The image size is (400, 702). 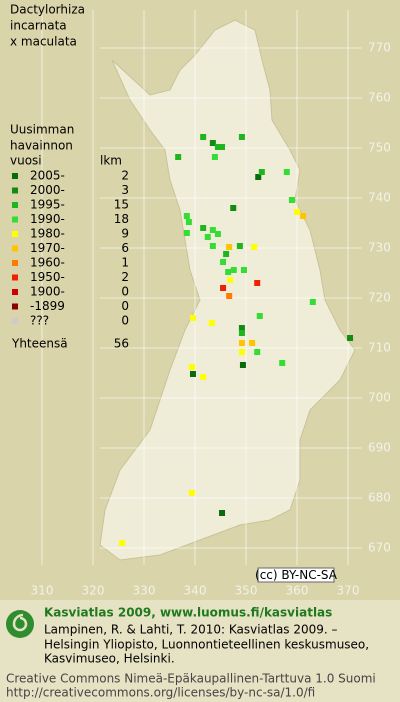 What do you see at coordinates (47, 219) in the screenshot?
I see `legend-label: 1990-` at bounding box center [47, 219].